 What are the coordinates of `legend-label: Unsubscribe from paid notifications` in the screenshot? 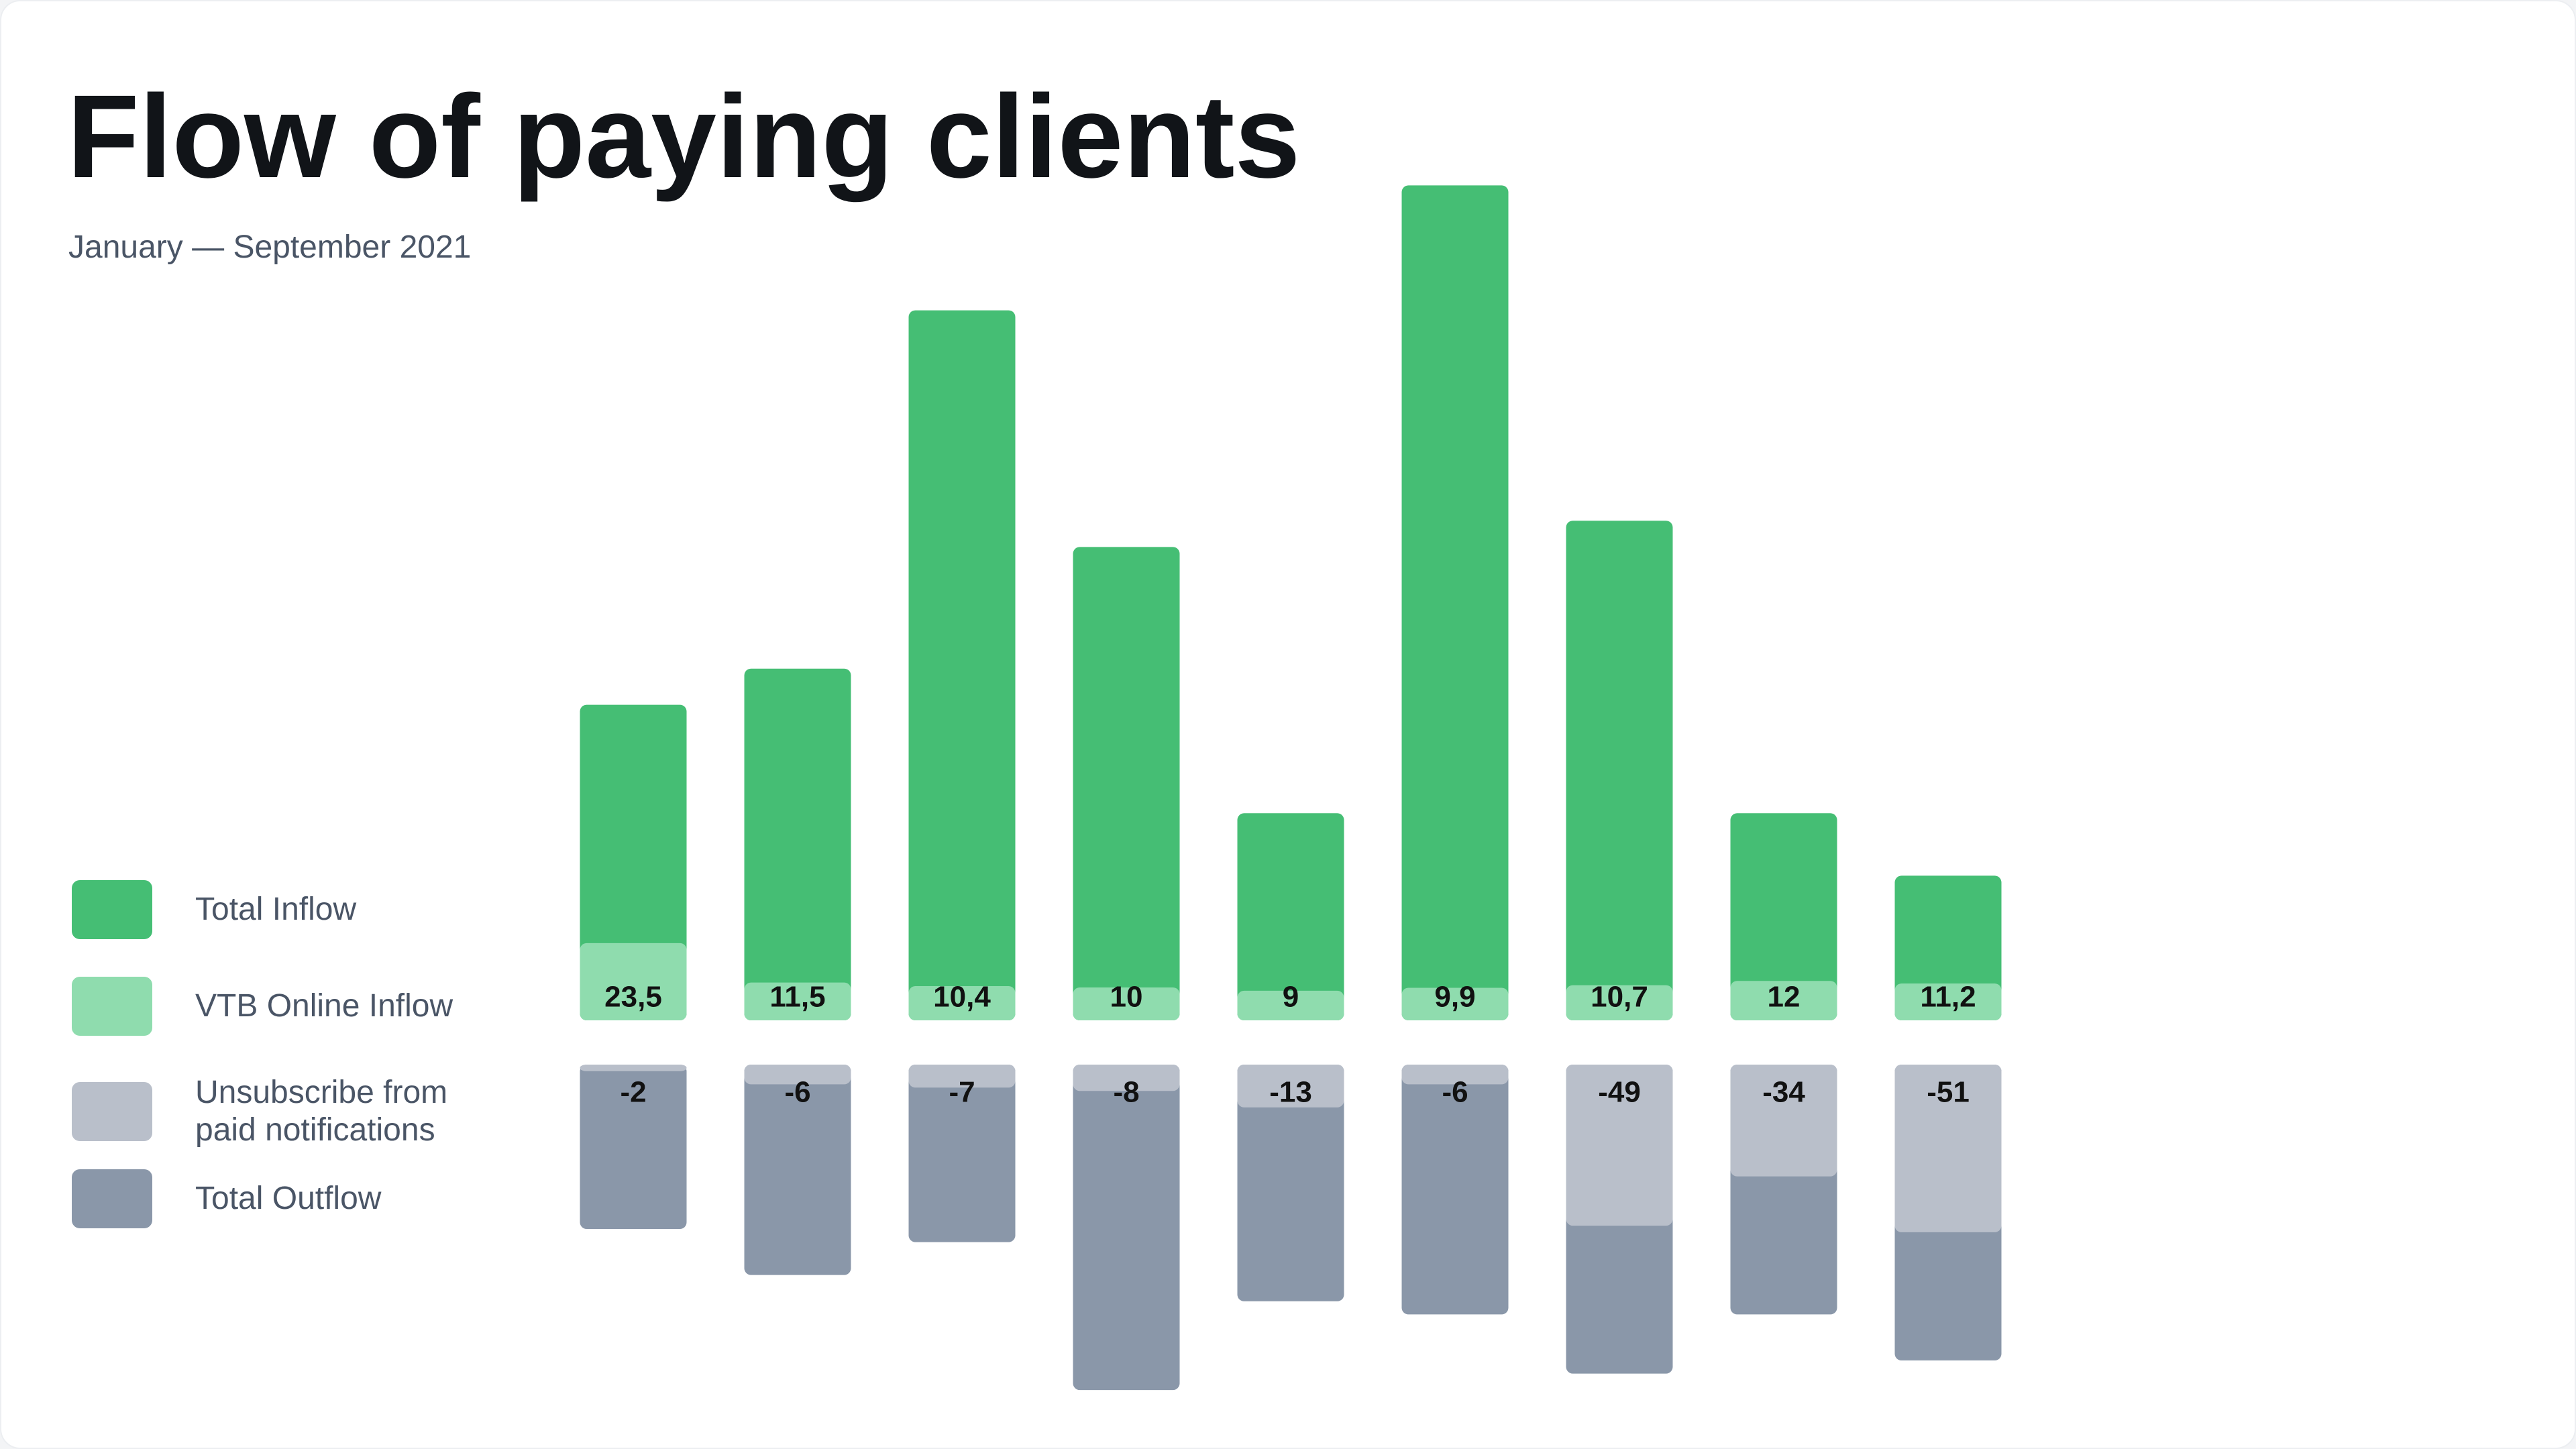 It's located at (321, 1111).